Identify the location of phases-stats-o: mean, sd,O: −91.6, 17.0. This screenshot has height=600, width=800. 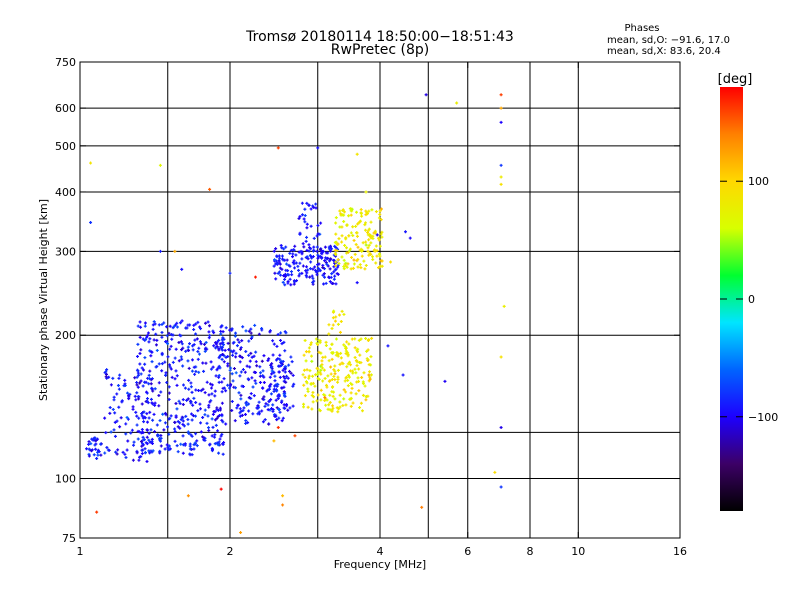
(668, 40).